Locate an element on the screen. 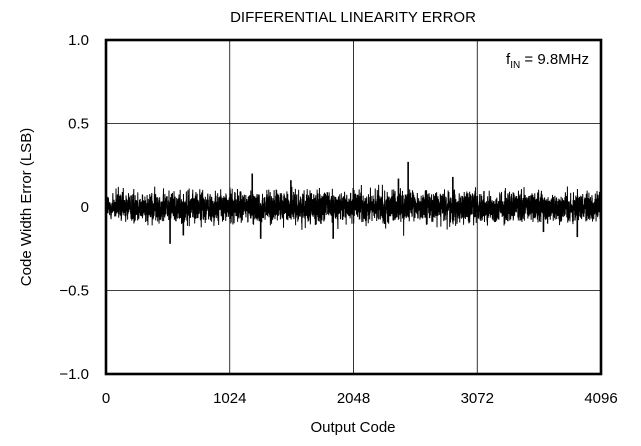  dnl-series is located at coordinates (353, 202).